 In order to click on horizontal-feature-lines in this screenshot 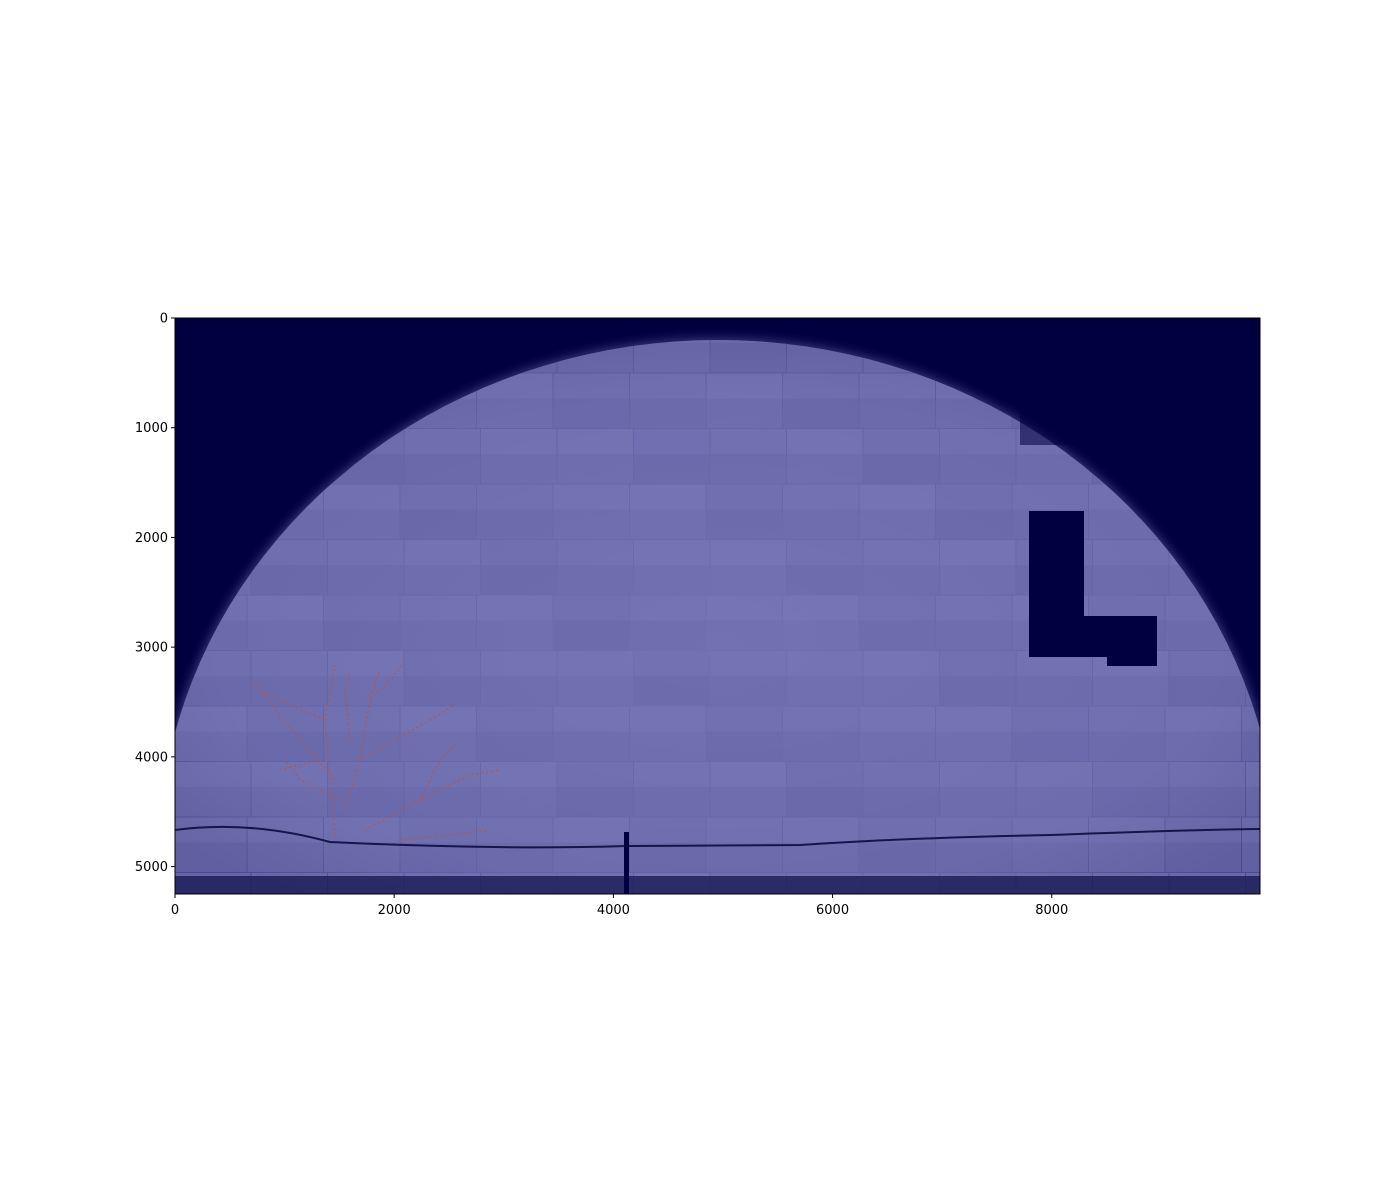, I will do `click(717, 859)`.